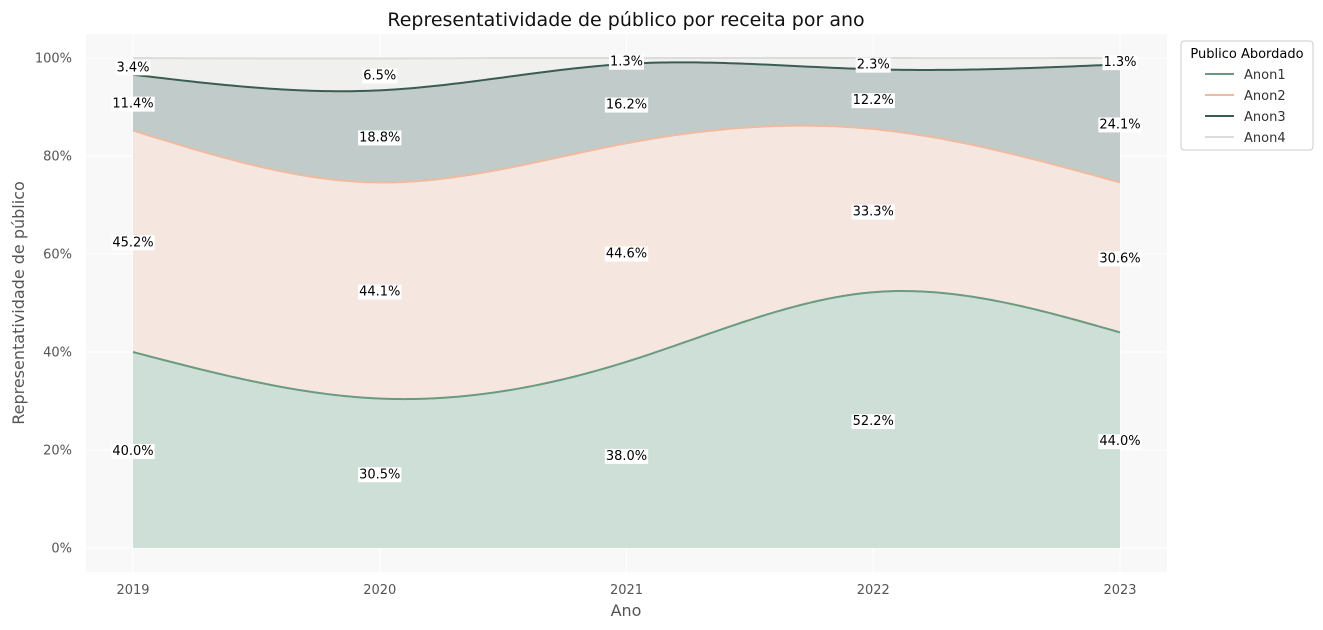 This screenshot has width=1323, height=630. Describe the element at coordinates (1246, 54) in the screenshot. I see `legend-title: Publico Abordado` at that location.